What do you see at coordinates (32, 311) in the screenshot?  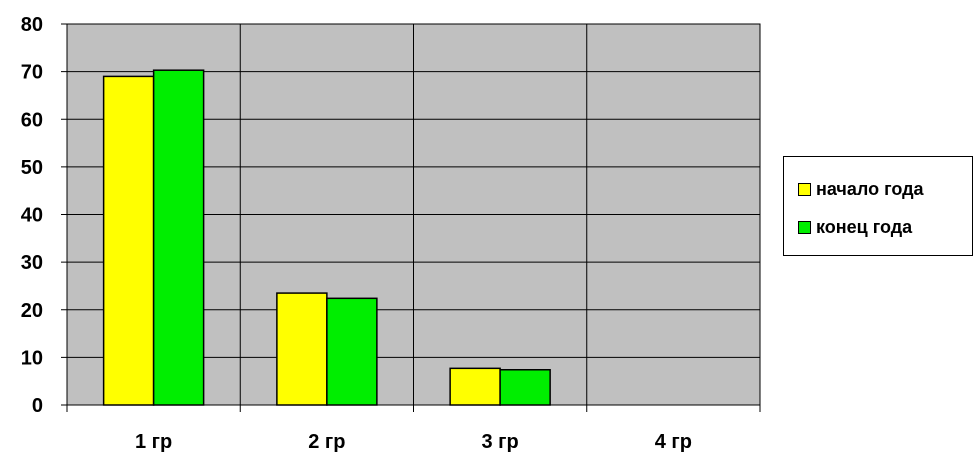 I see `y-tick-label: 20` at bounding box center [32, 311].